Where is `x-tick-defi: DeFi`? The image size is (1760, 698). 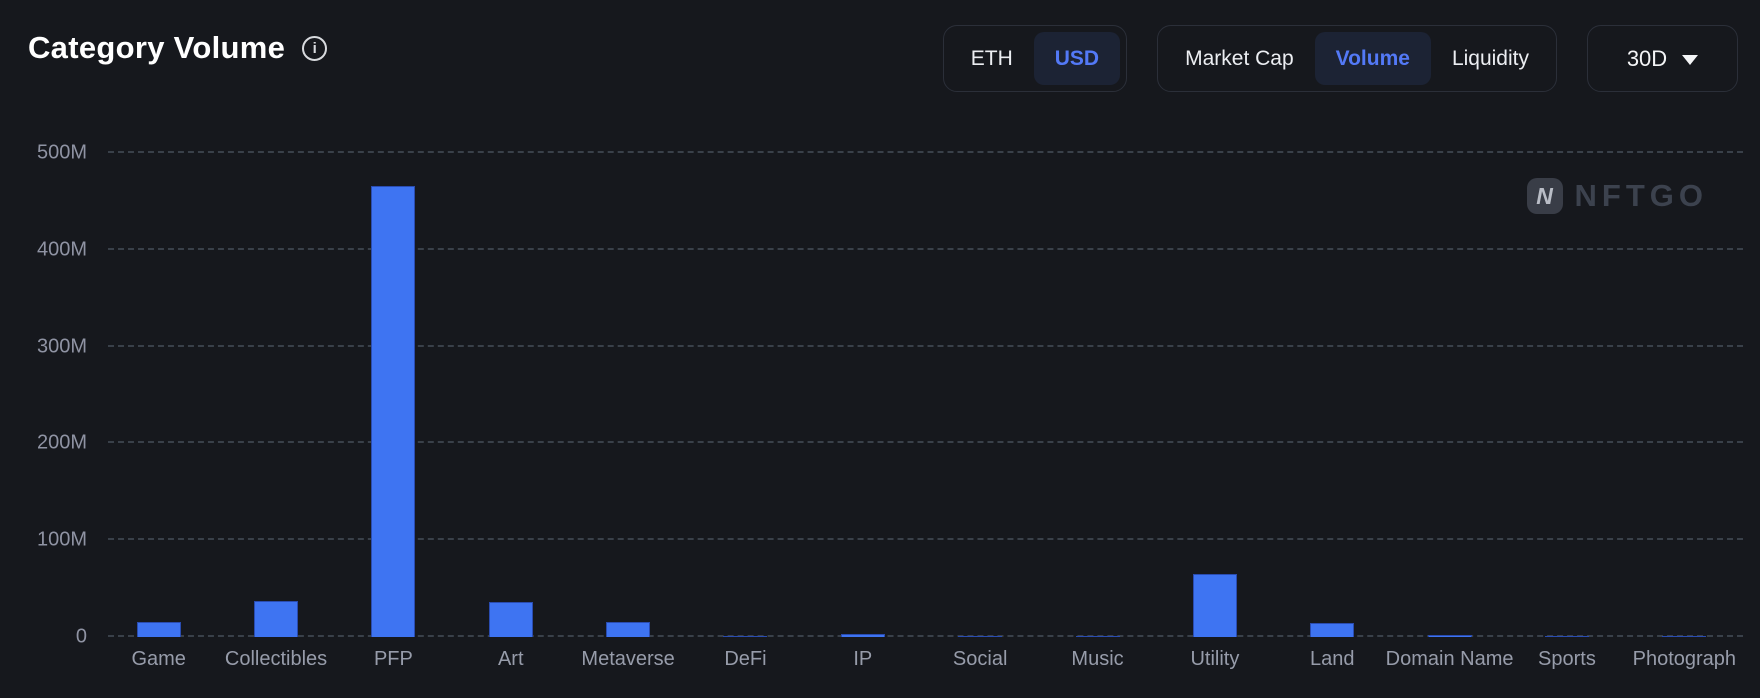 x-tick-defi: DeFi is located at coordinates (745, 659).